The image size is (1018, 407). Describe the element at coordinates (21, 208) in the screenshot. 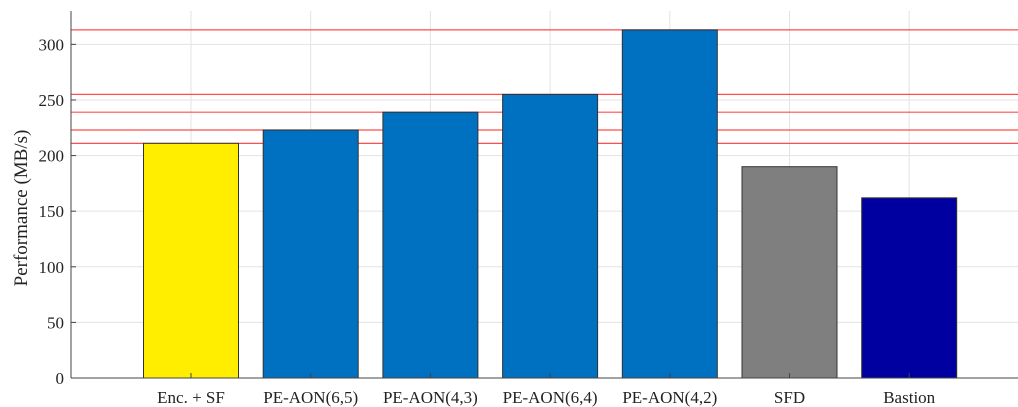

I see `y-axis-title: Performance (MB/s)` at that location.